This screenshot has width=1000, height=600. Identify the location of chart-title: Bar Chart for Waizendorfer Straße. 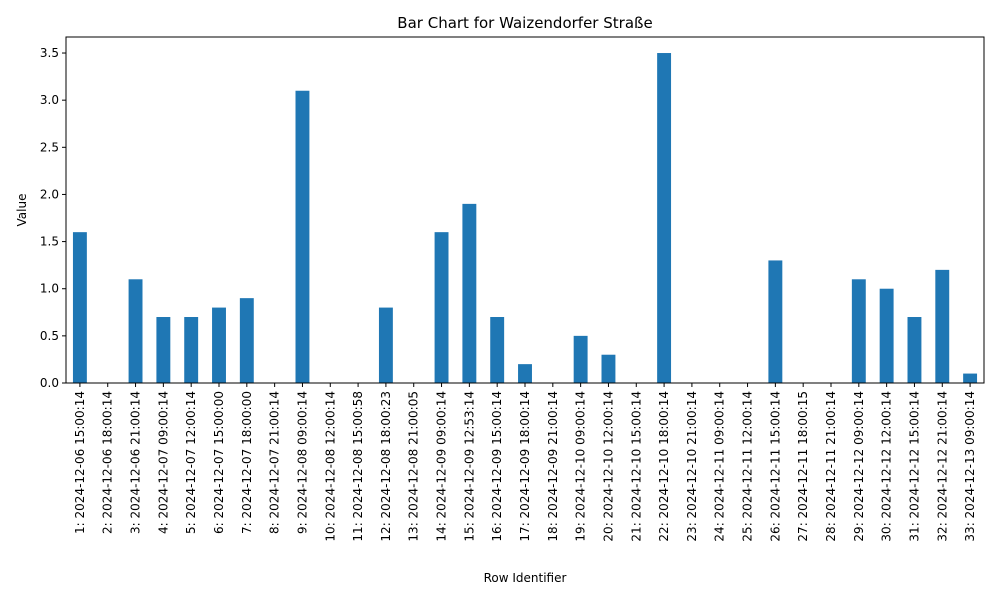
(524, 23).